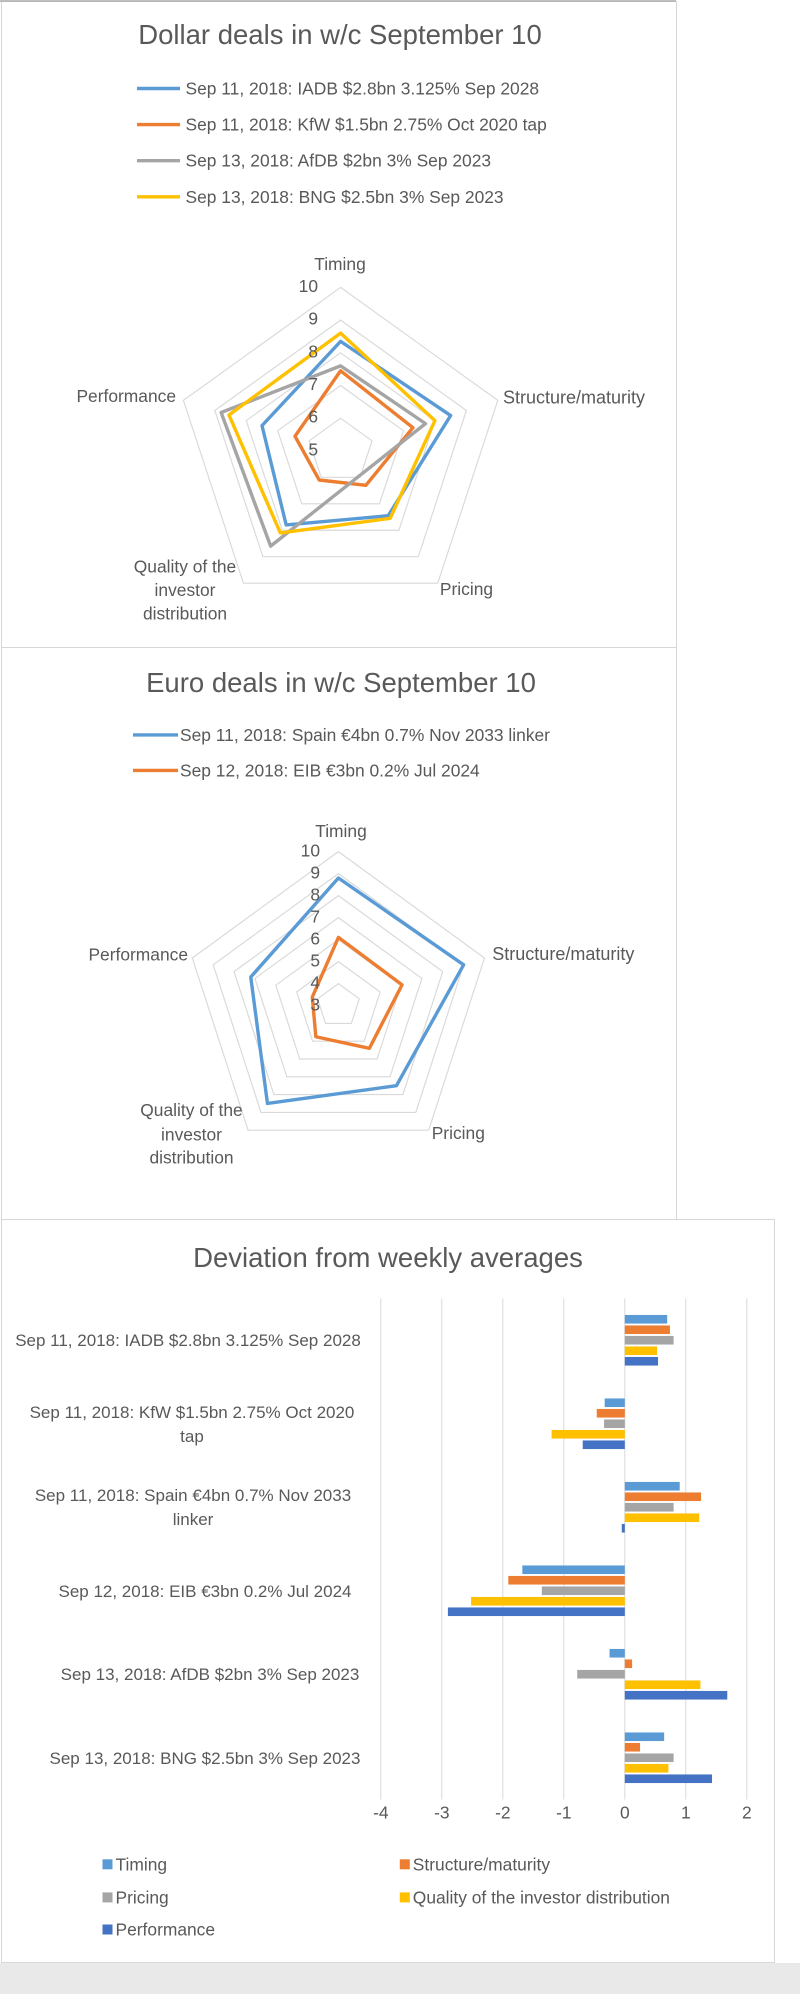 The height and width of the screenshot is (1999, 800). Describe the element at coordinates (502, 1813) in the screenshot. I see `svg-text: -2` at that location.